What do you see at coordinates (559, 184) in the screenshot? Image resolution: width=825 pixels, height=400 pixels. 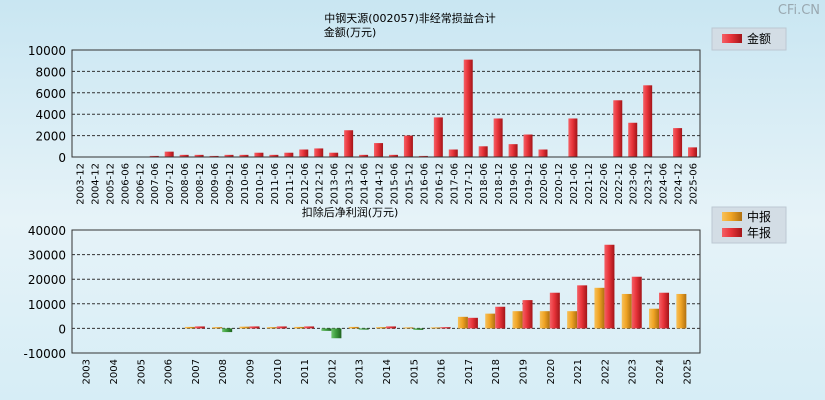 I see `x-tick-label: 2020-12` at bounding box center [559, 184].